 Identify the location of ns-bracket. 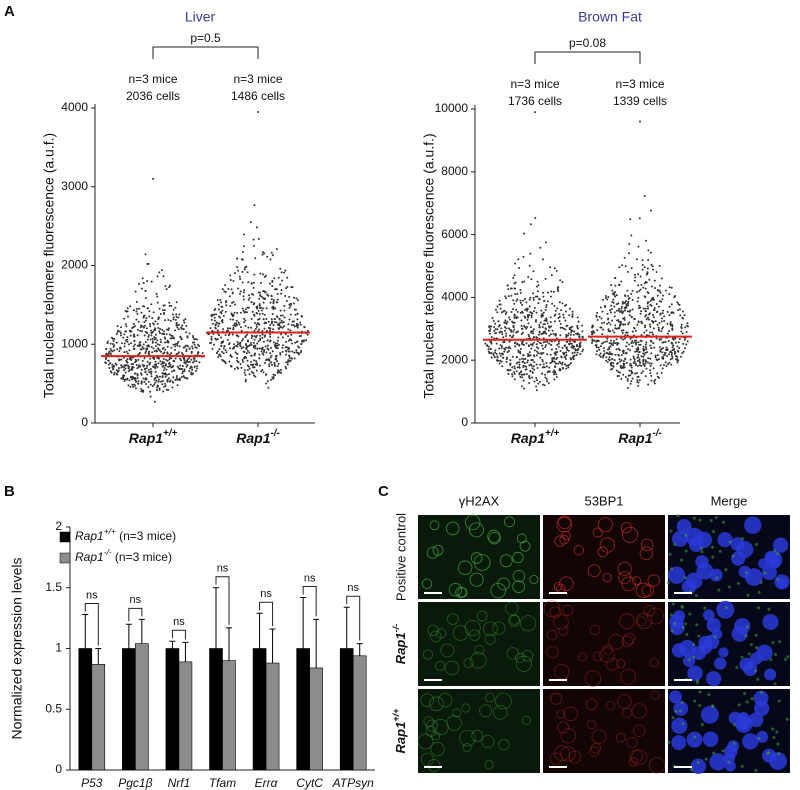
(309, 601).